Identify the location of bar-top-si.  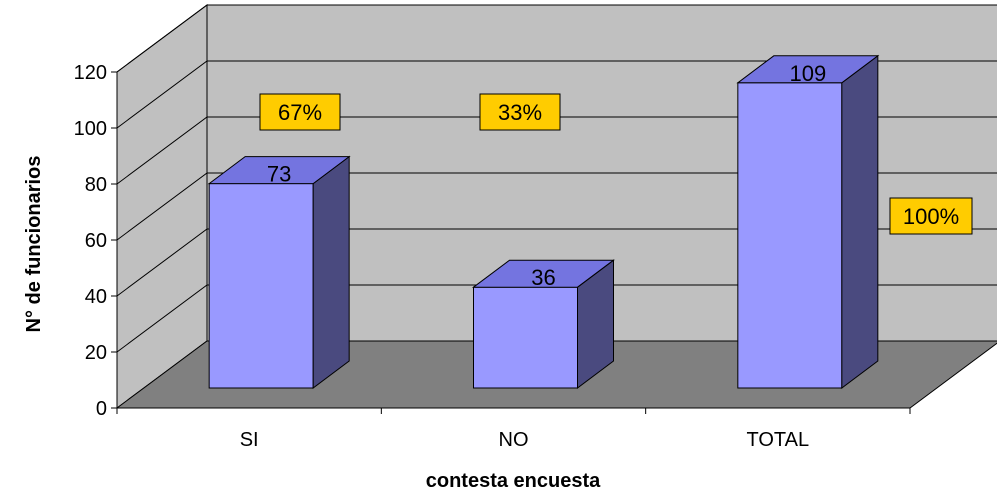
(279, 170).